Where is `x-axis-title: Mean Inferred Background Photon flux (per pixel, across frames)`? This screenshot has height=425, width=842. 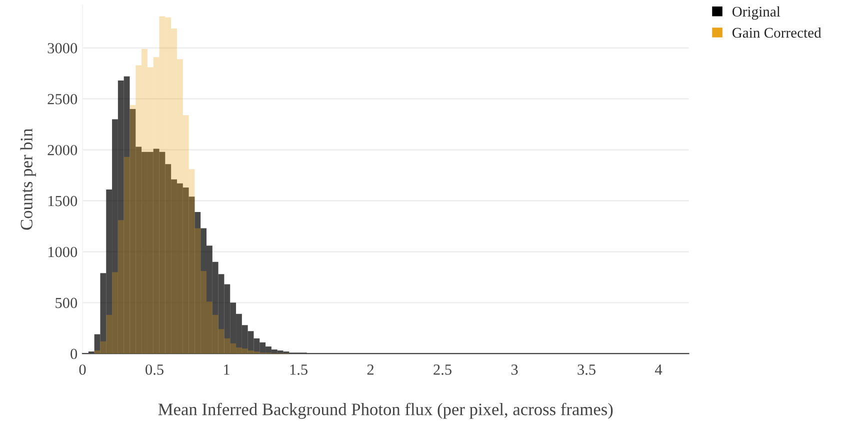 x-axis-title: Mean Inferred Background Photon flux (per pixel, across frames) is located at coordinates (385, 410).